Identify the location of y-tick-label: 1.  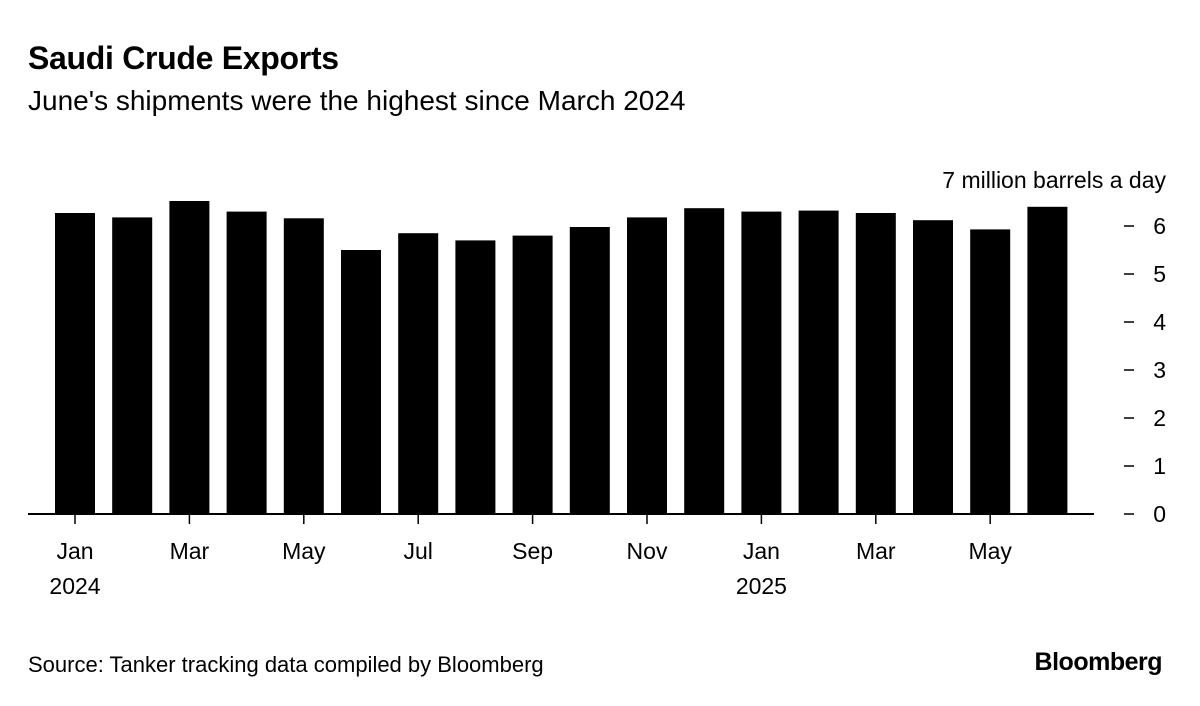
(1159, 466).